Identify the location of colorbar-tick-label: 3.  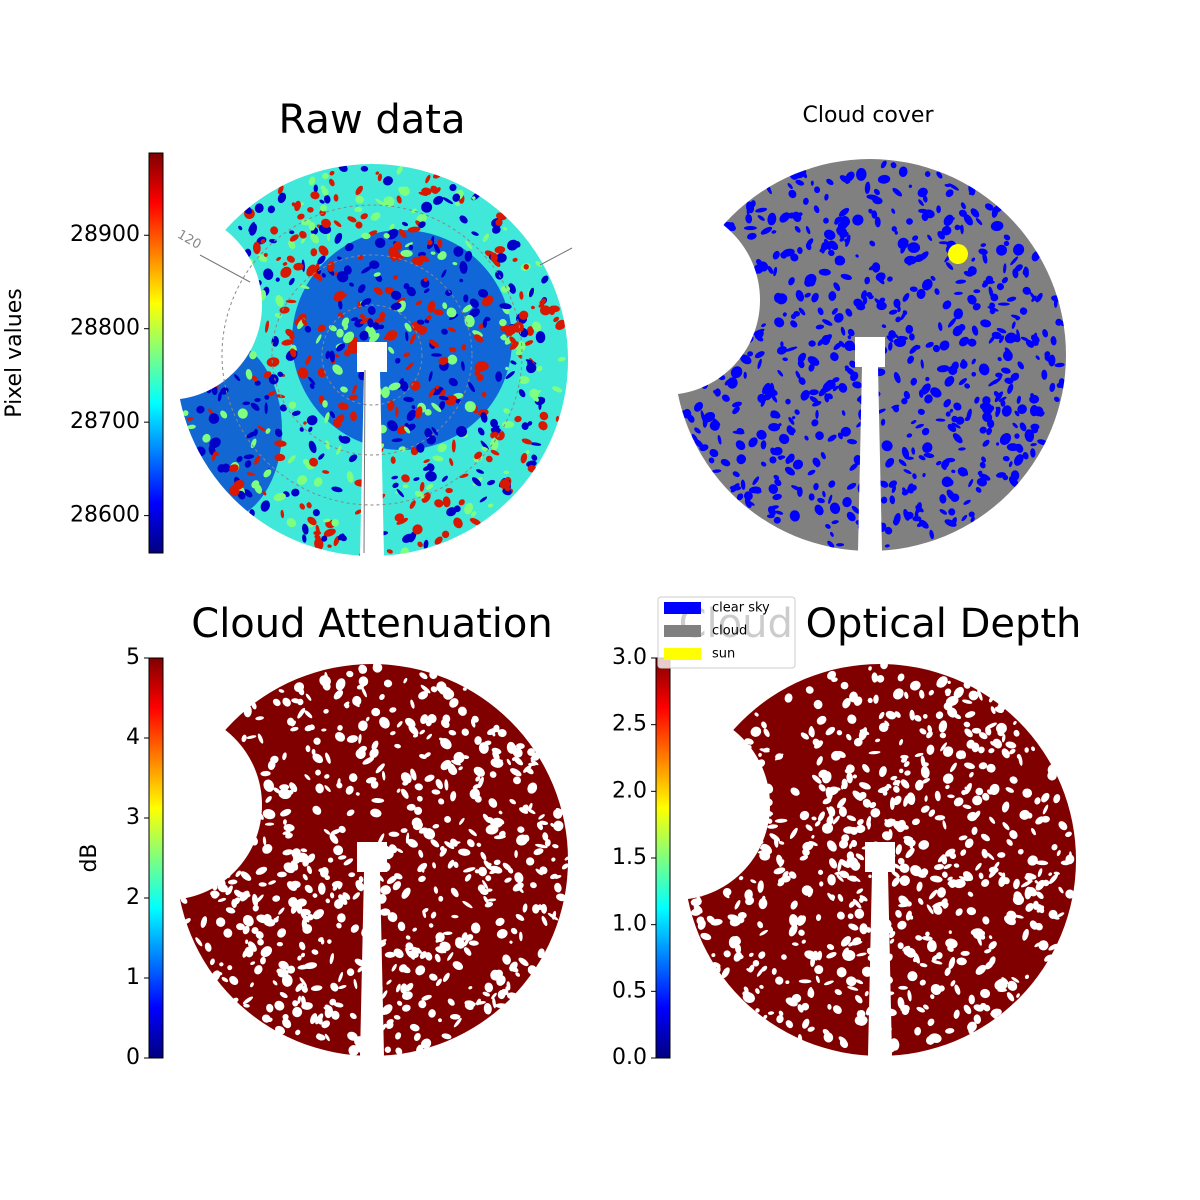
(133, 817).